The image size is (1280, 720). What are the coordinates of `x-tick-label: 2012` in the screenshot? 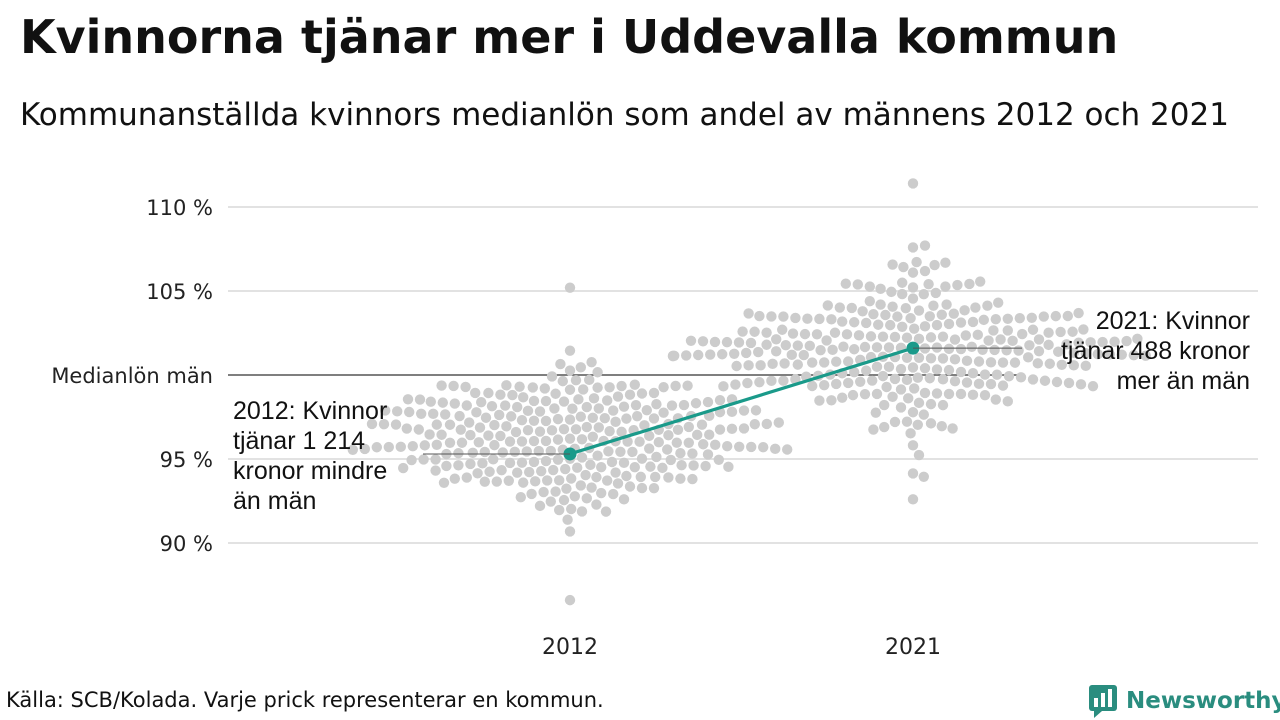 It's located at (570, 647).